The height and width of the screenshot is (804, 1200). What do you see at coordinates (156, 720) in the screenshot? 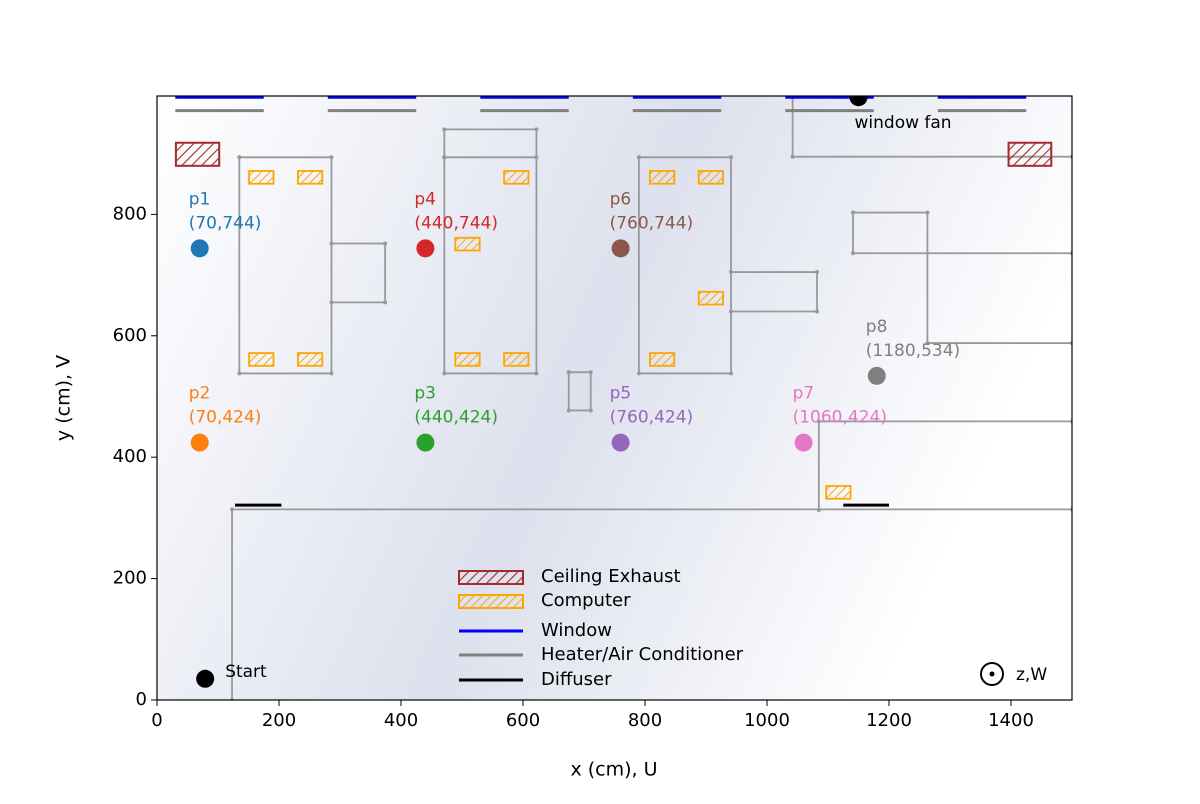
I see `x-tick-label: 0` at bounding box center [156, 720].